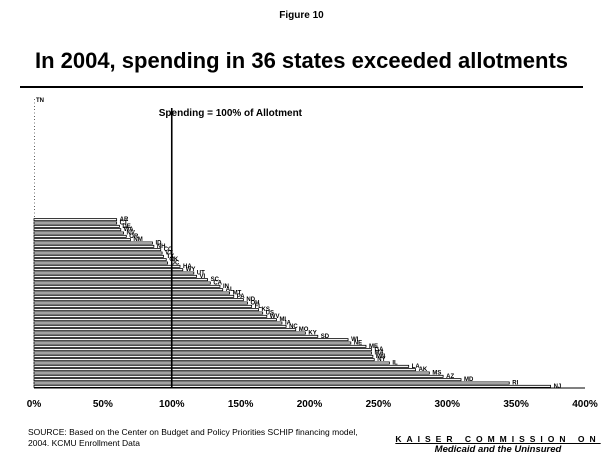 This screenshot has width=603, height=460. I want to click on bar-label: DC, so click(175, 264).